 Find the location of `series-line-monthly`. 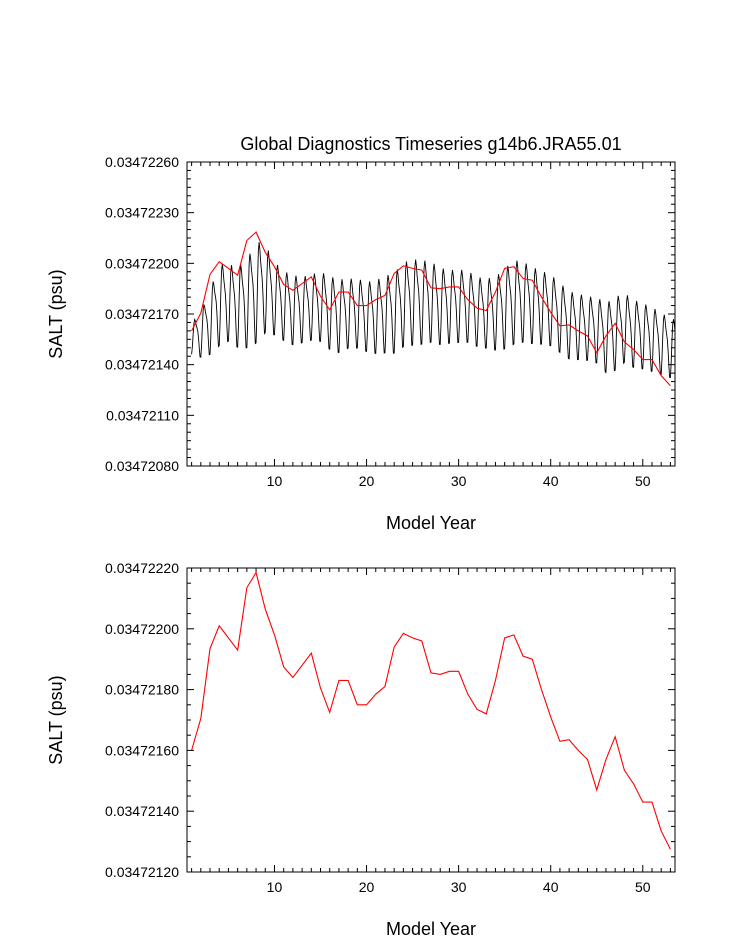

series-line-monthly is located at coordinates (433, 310).